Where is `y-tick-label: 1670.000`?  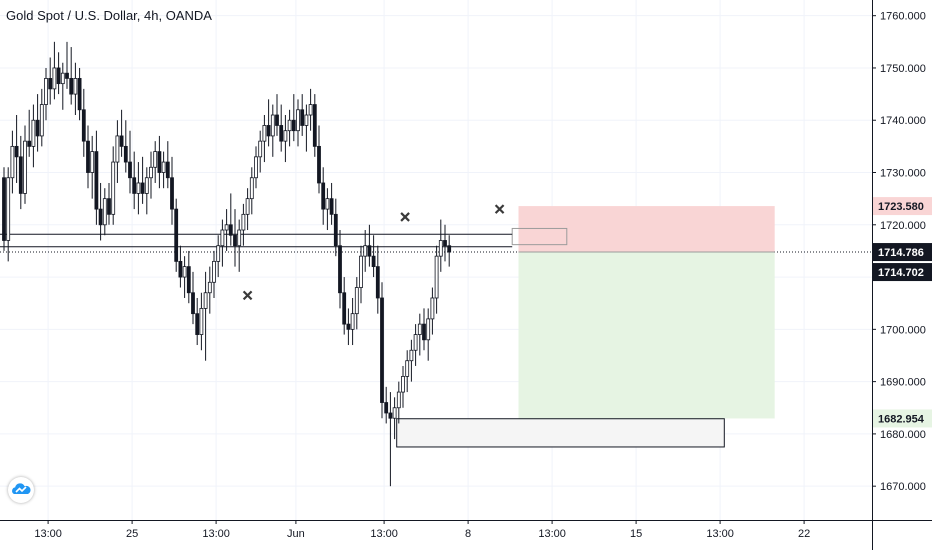
y-tick-label: 1670.000 is located at coordinates (903, 487).